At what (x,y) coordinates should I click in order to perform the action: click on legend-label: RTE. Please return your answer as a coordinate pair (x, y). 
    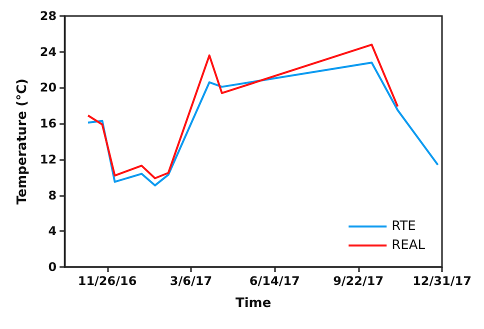
    Looking at the image, I should click on (404, 226).